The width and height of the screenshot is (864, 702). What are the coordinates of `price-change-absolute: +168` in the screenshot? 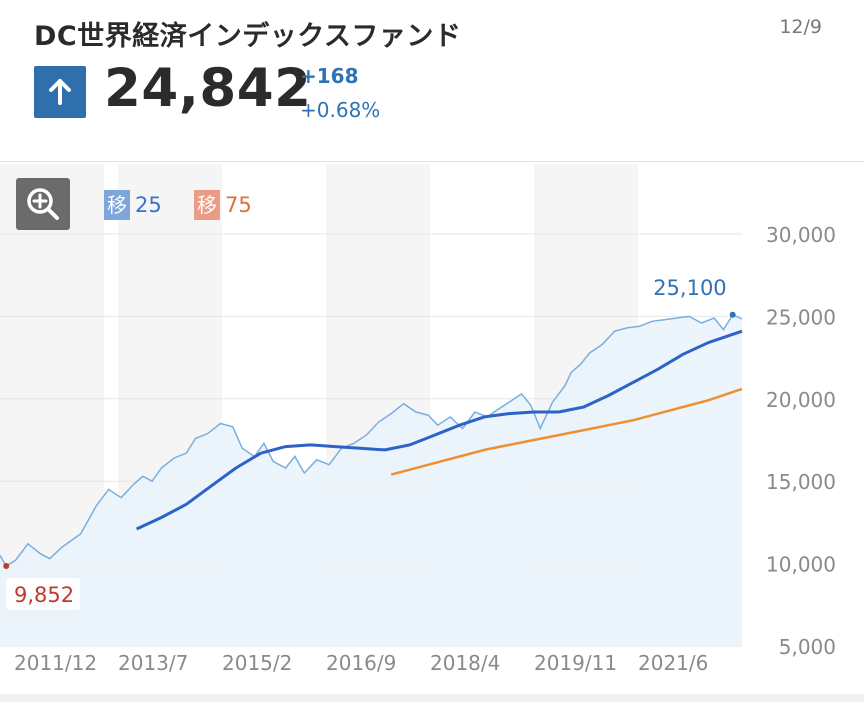 It's located at (329, 76).